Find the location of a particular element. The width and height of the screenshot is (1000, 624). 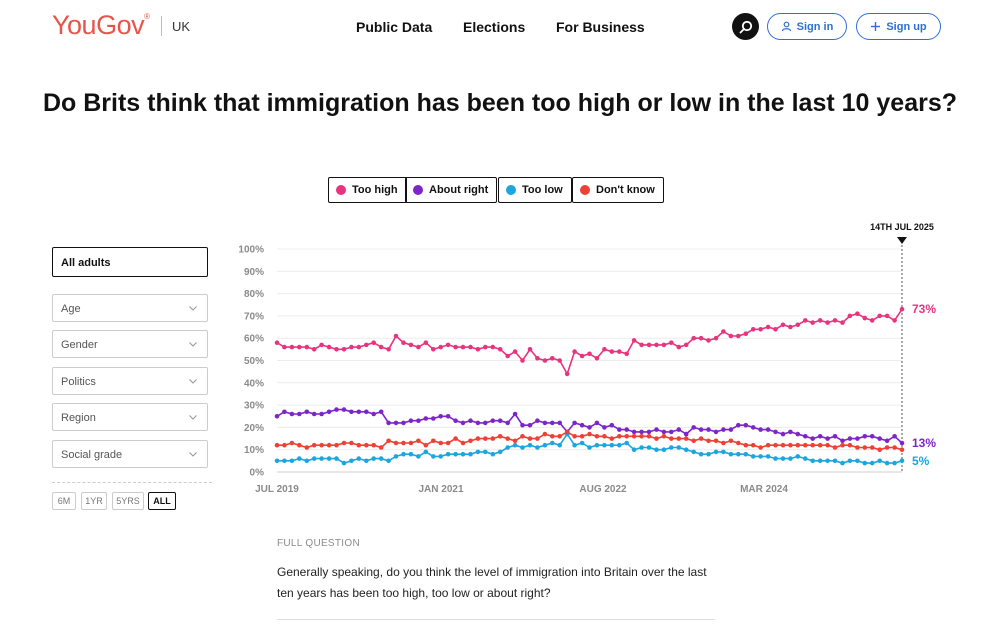

nav-for-business: For Business is located at coordinates (600, 27).